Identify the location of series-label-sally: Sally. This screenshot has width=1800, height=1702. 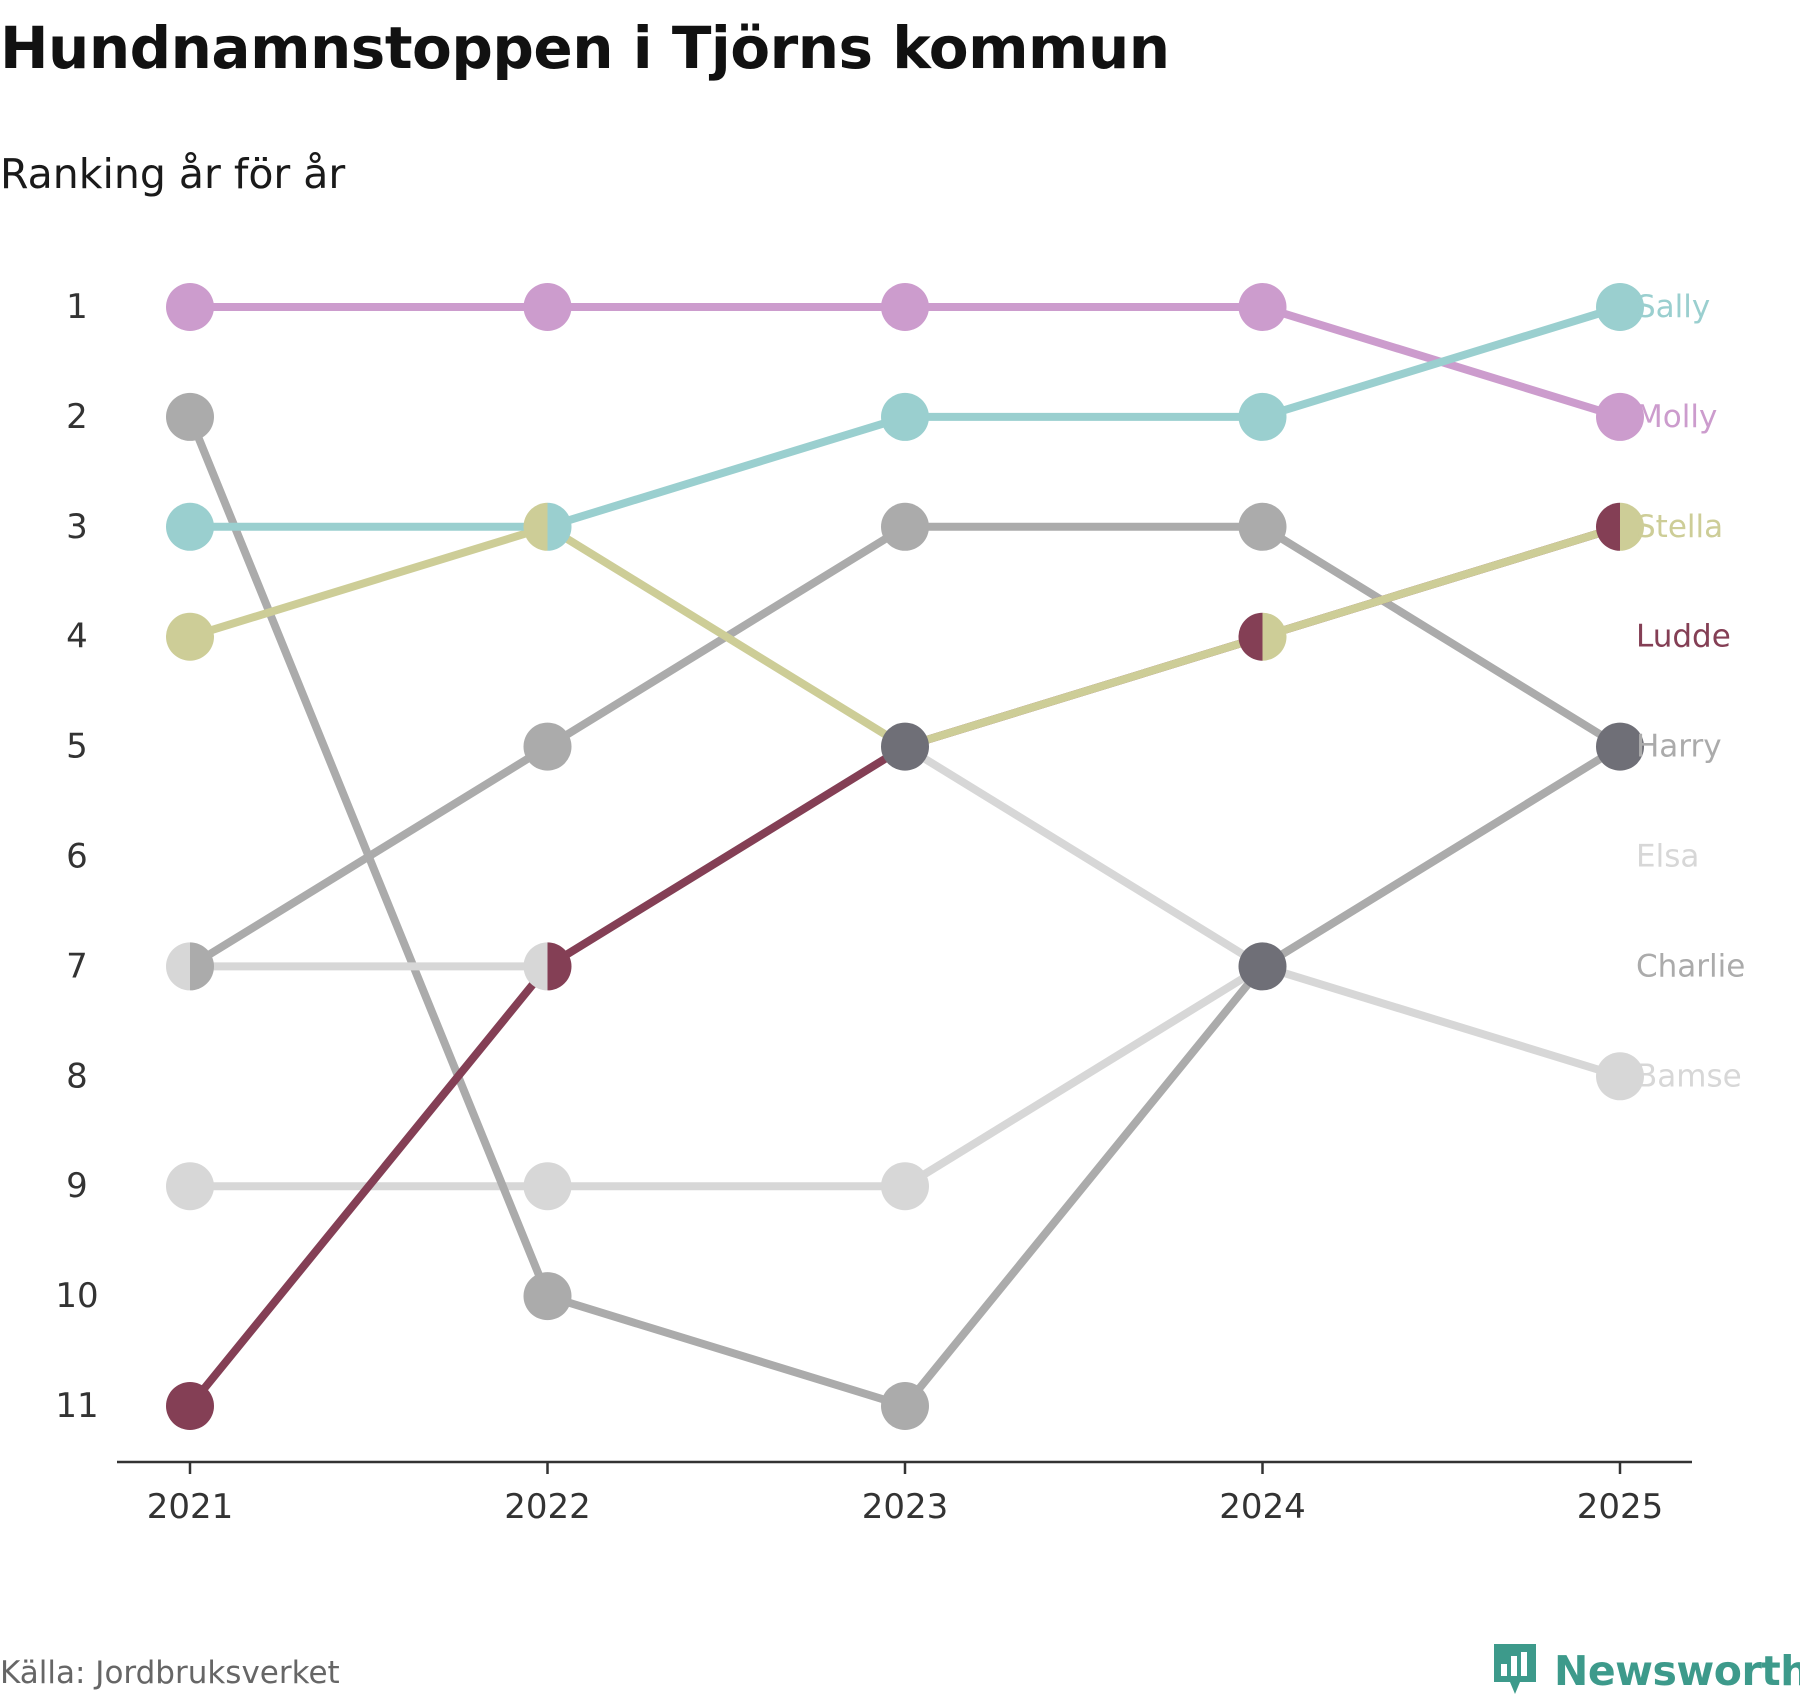
(1673, 307).